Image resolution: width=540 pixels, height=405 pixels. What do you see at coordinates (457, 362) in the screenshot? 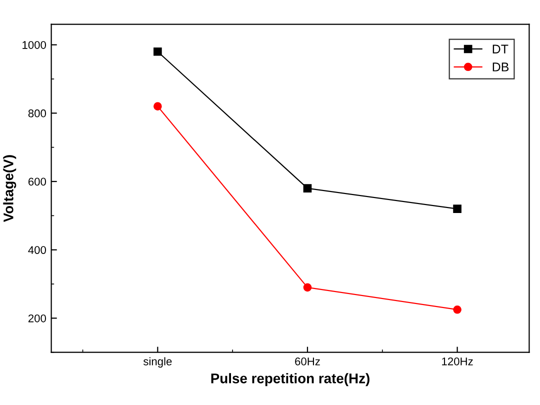
I see `x-tick-label: 120Hz` at bounding box center [457, 362].